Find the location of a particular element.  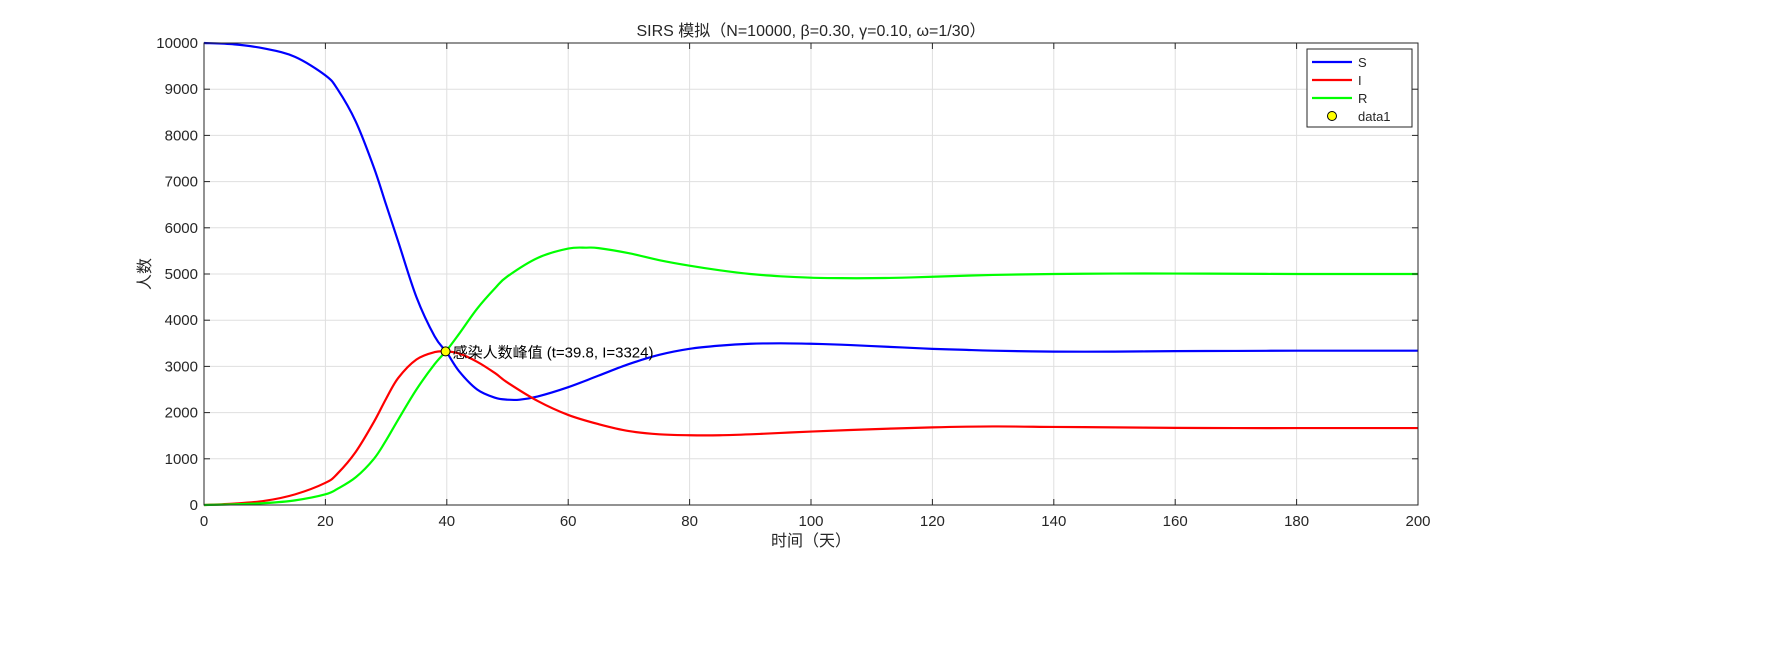

peak-marker is located at coordinates (445, 351).